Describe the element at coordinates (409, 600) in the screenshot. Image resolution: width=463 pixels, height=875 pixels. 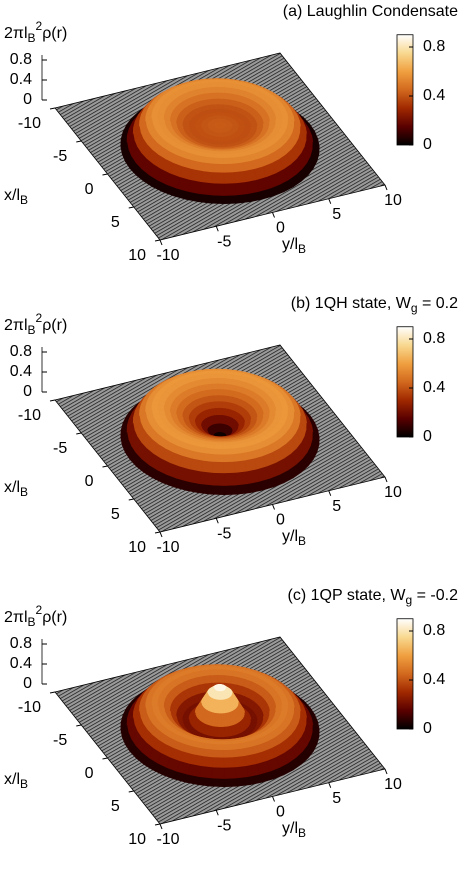
I see `panel-title-part: g` at that location.